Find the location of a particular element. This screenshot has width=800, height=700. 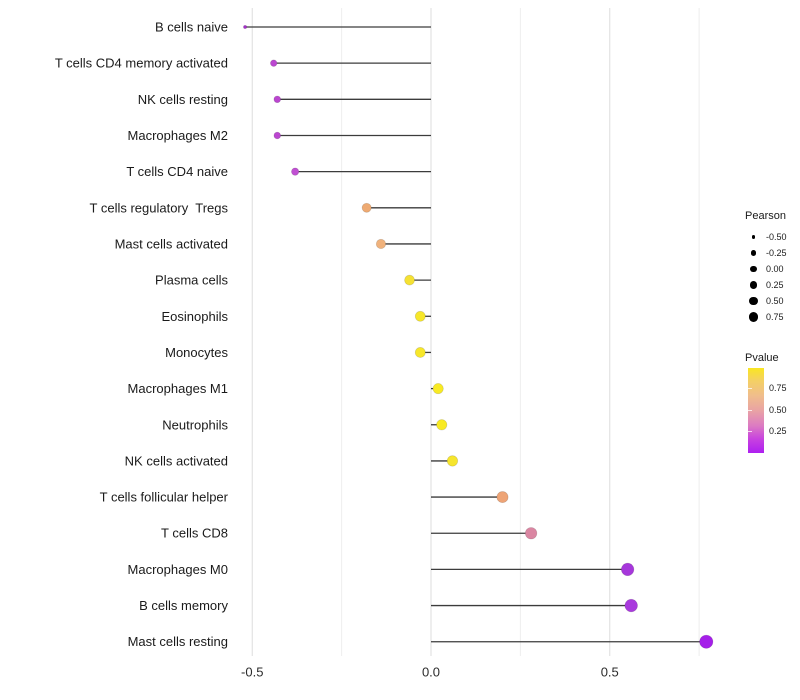

category-label: T cells regulatory Tregs is located at coordinates (159, 207).